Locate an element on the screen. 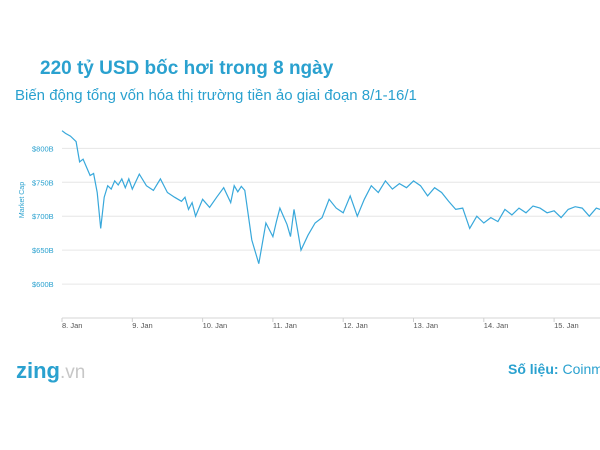 This screenshot has width=600, height=450. logo-main: zing is located at coordinates (38, 370).